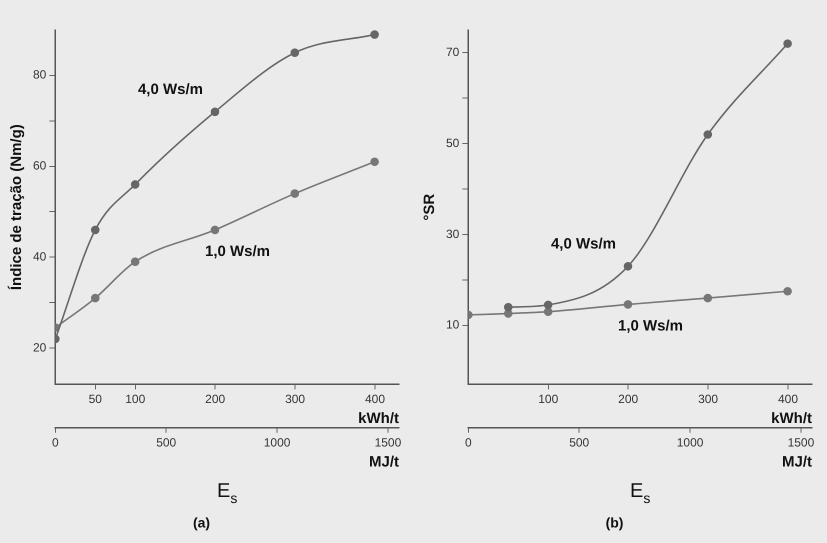 The width and height of the screenshot is (827, 543). Describe the element at coordinates (39, 75) in the screenshot. I see `y-tick-label: 80` at that location.